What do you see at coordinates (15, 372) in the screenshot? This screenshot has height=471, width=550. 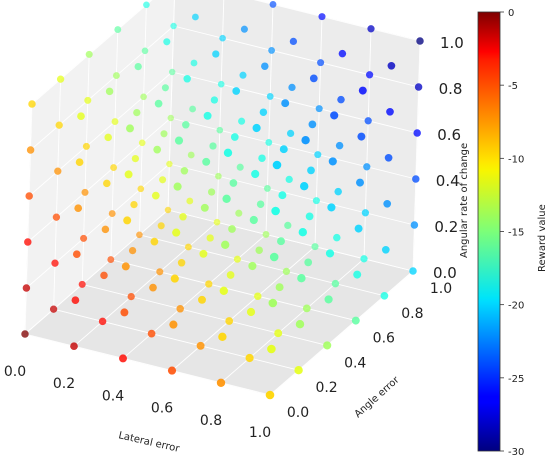 I see `x-tick-label: 0.0` at bounding box center [15, 372].